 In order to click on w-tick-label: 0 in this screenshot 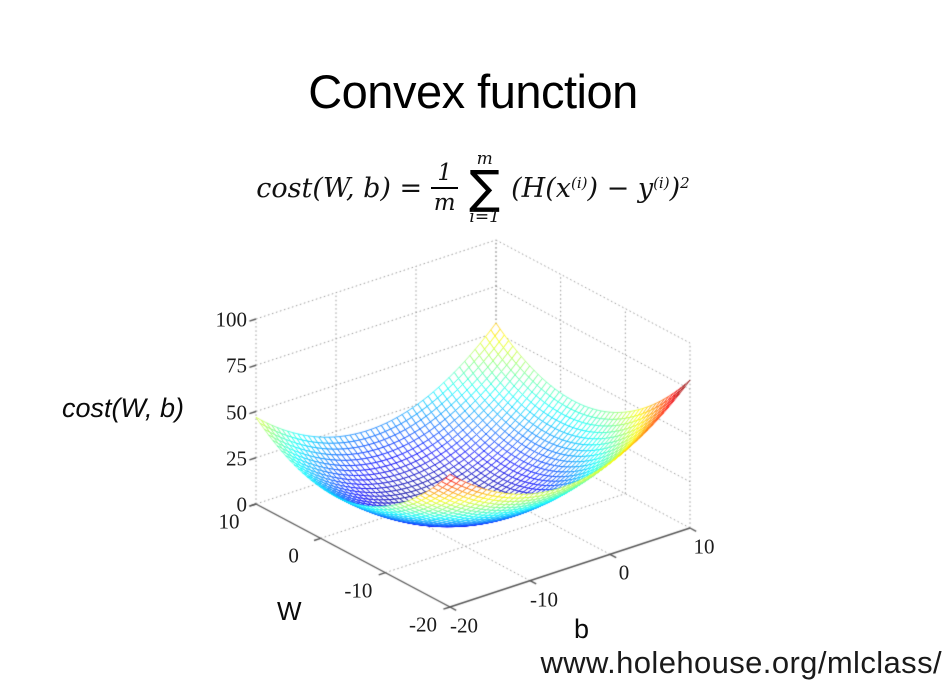, I will do `click(293, 555)`.